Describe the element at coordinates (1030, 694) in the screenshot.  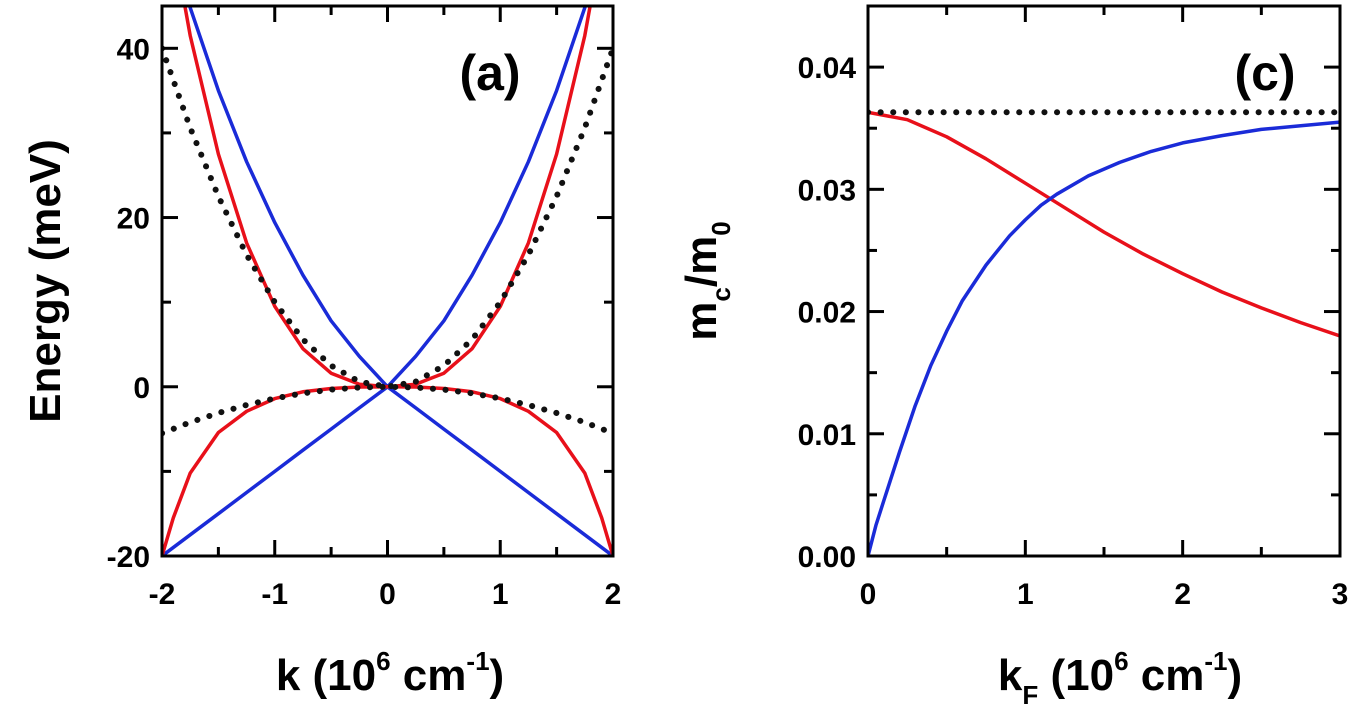
I see `panel-c-x-title-sub-f: F` at that location.